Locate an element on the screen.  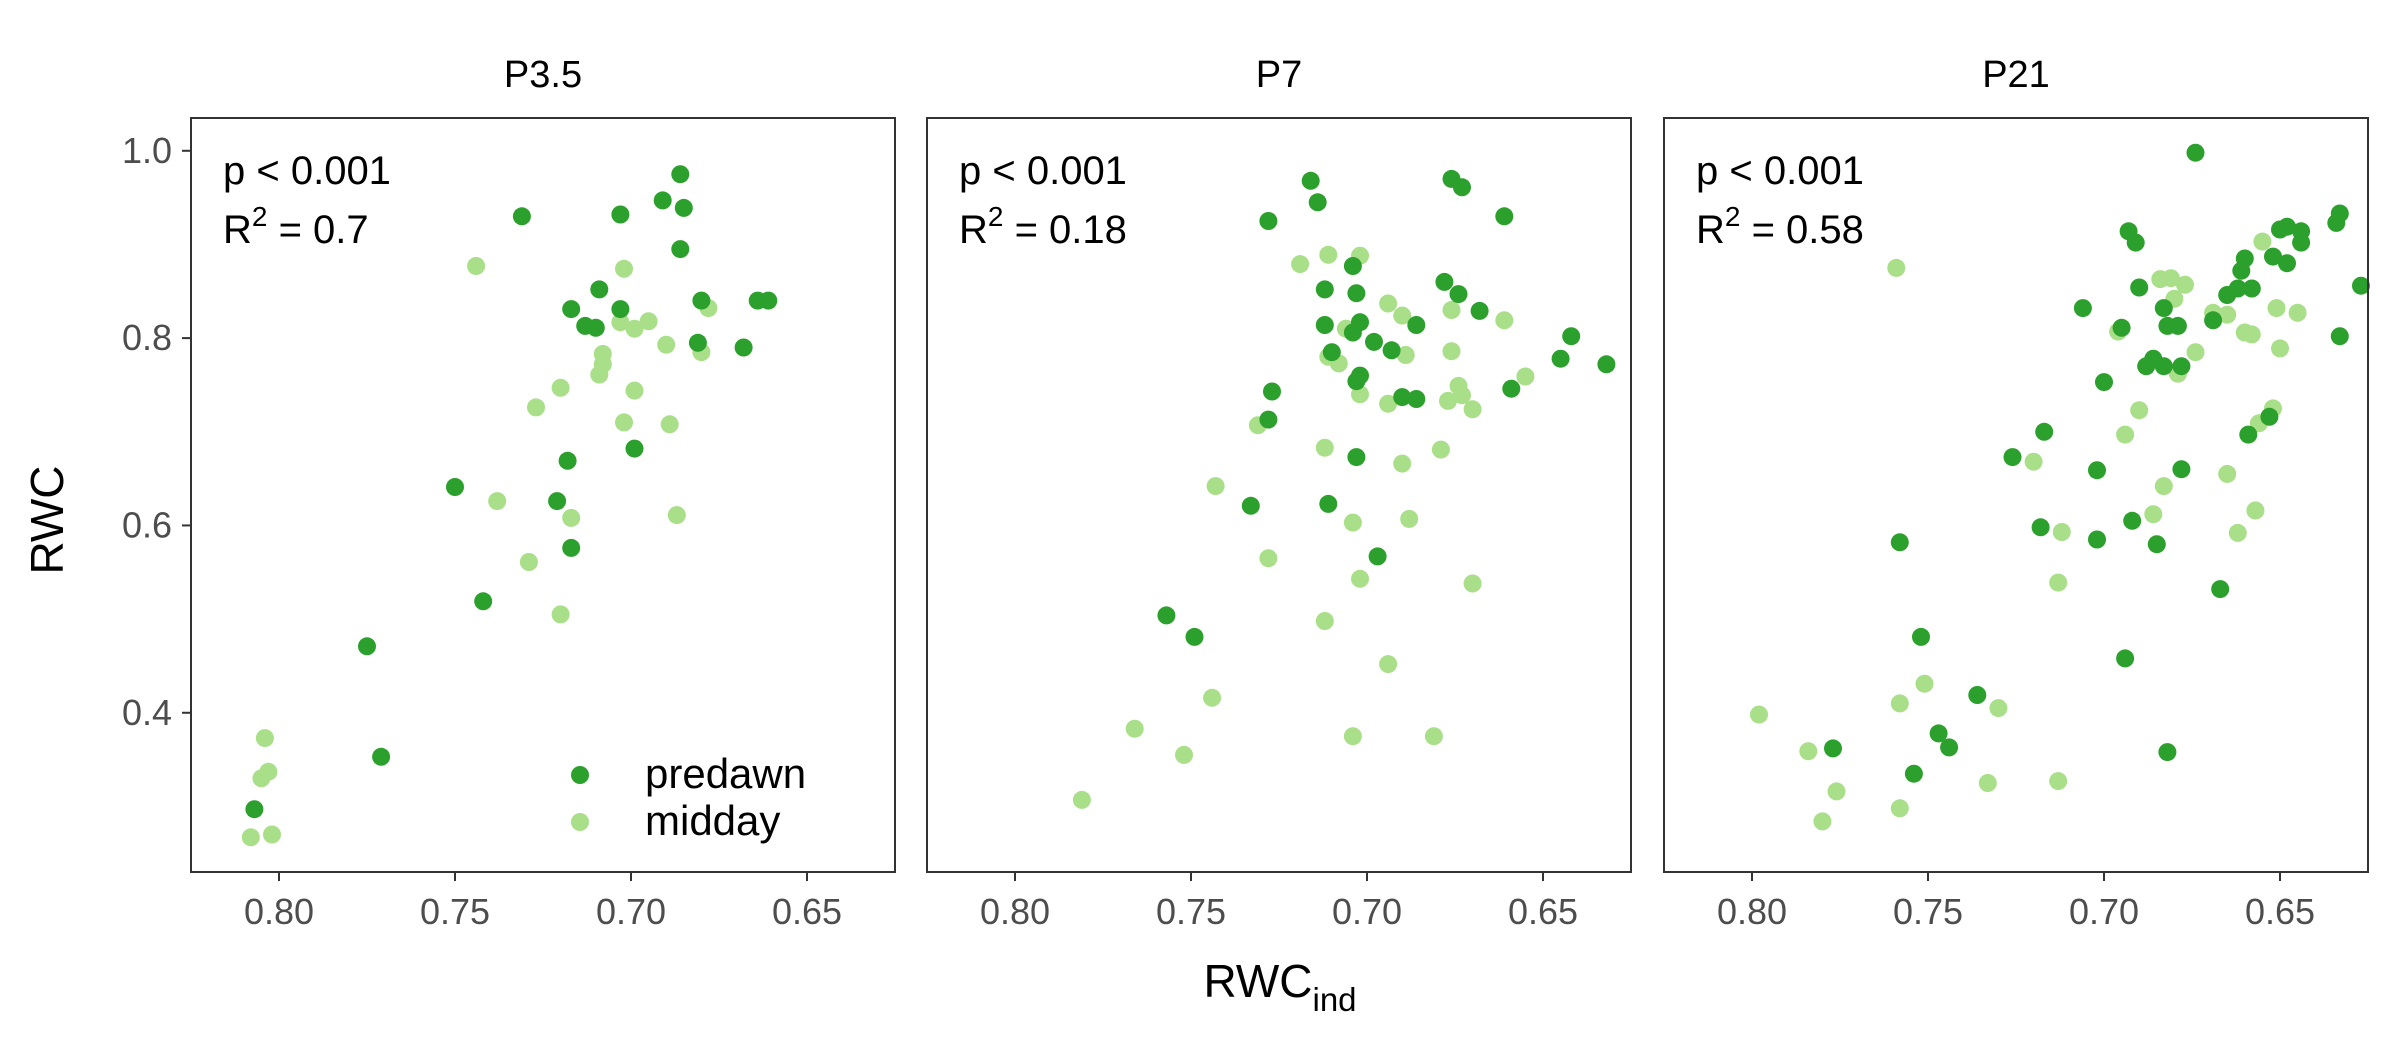
panel-title: P7 is located at coordinates (1279, 75).